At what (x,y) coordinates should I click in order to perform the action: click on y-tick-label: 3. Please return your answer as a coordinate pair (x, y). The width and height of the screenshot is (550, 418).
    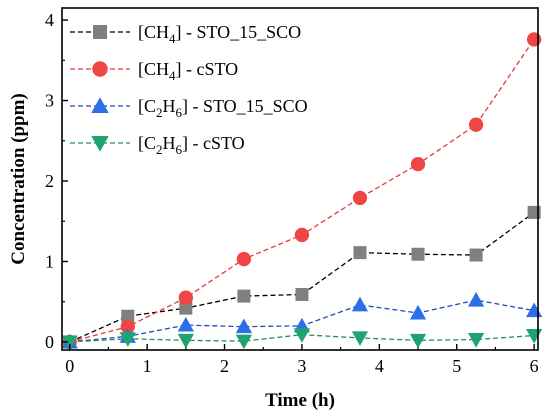
    Looking at the image, I should click on (49, 101).